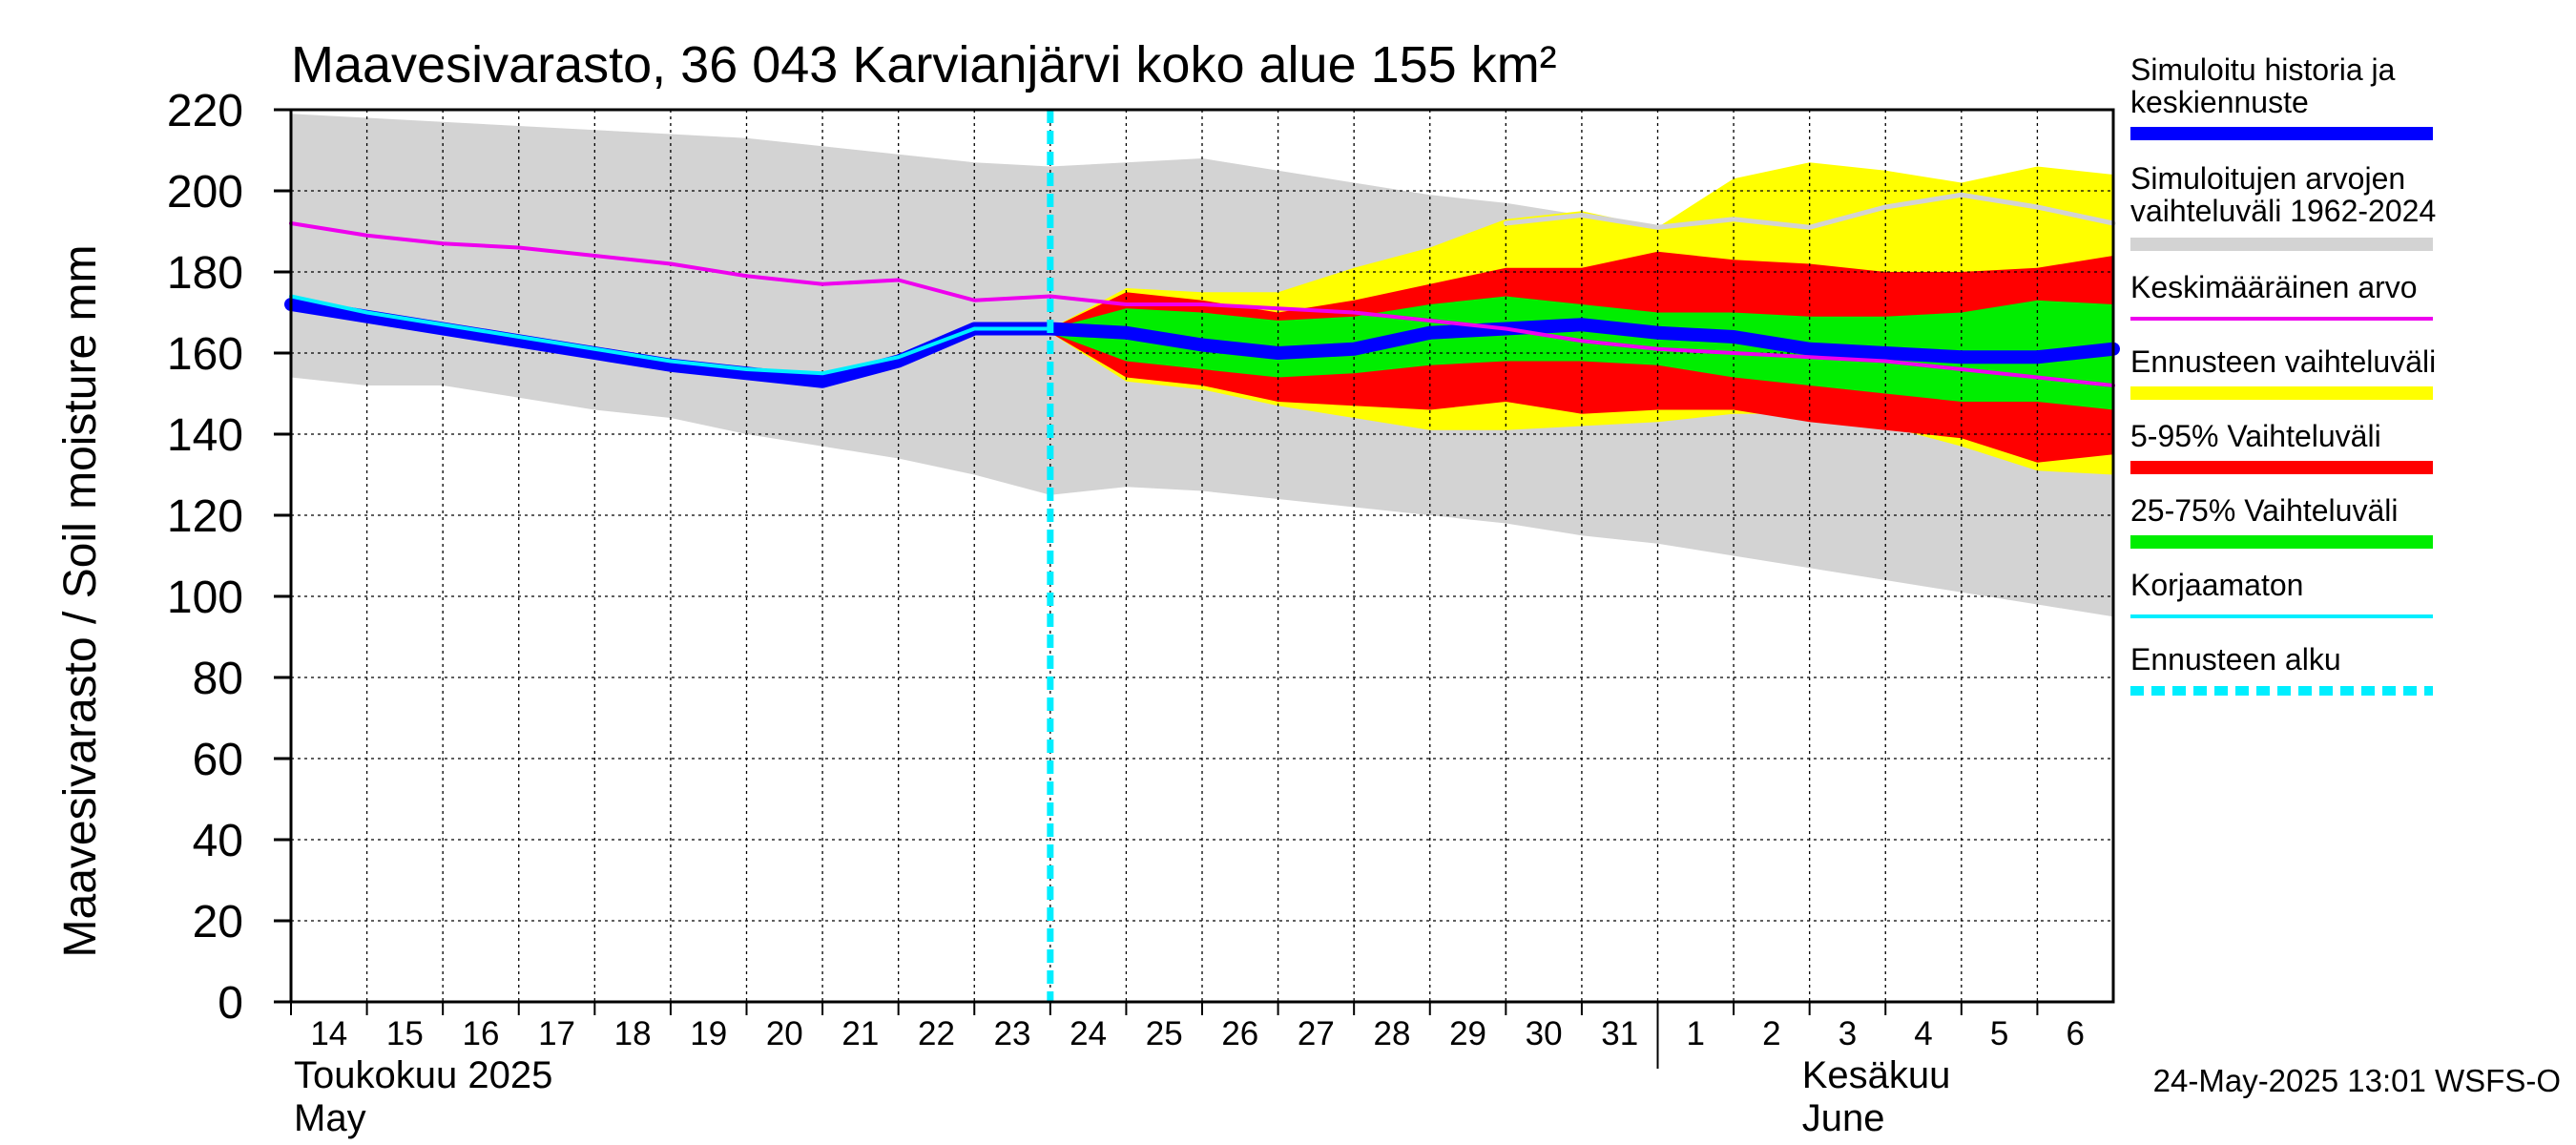  I want to click on month-label-kes-kuu: Kesäkuu, so click(1876, 1075).